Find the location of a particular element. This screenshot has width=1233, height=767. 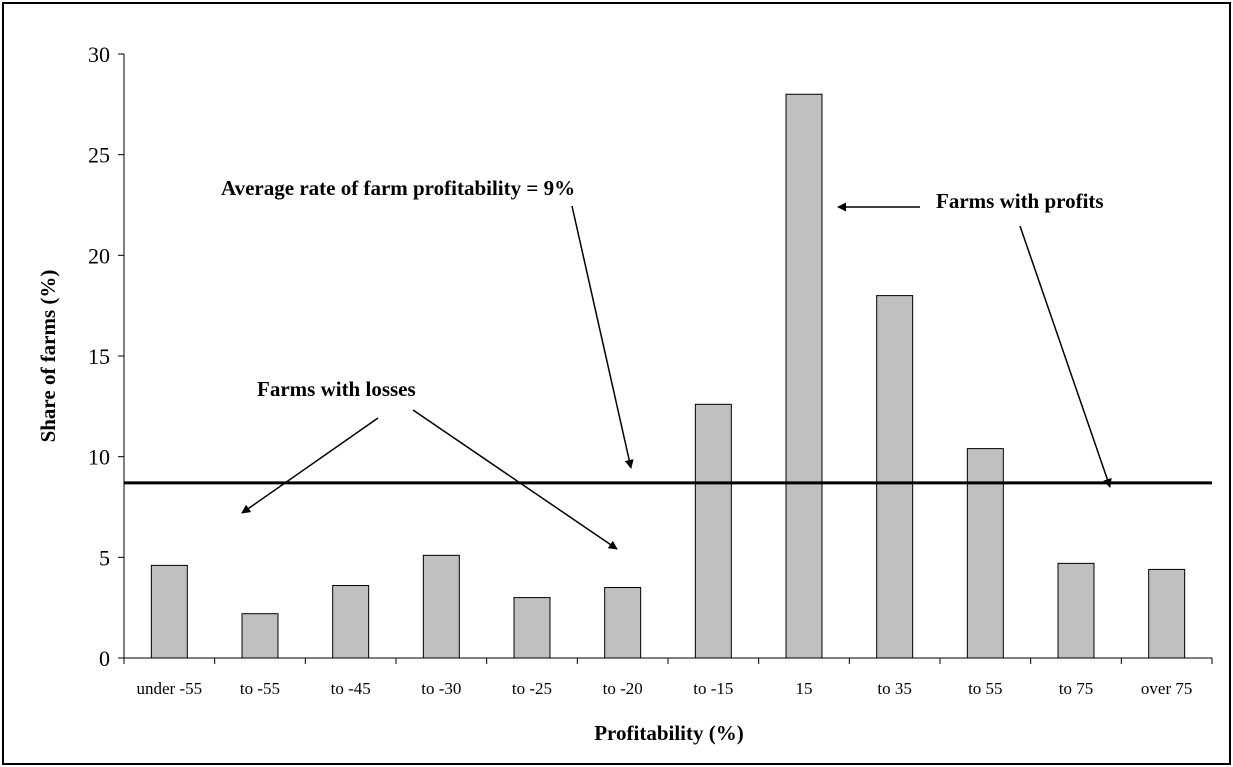

annotation-farms-with-losses: Farms with losses is located at coordinates (336, 389).